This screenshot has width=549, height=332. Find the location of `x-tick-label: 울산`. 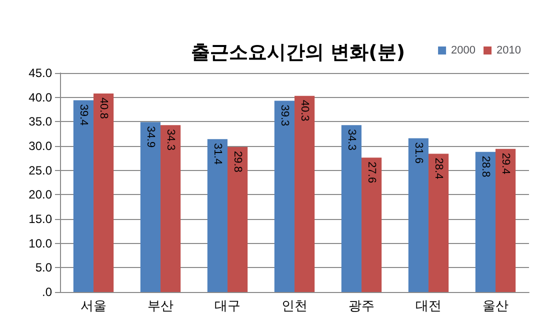

x-tick-label: 울산 is located at coordinates (495, 306).